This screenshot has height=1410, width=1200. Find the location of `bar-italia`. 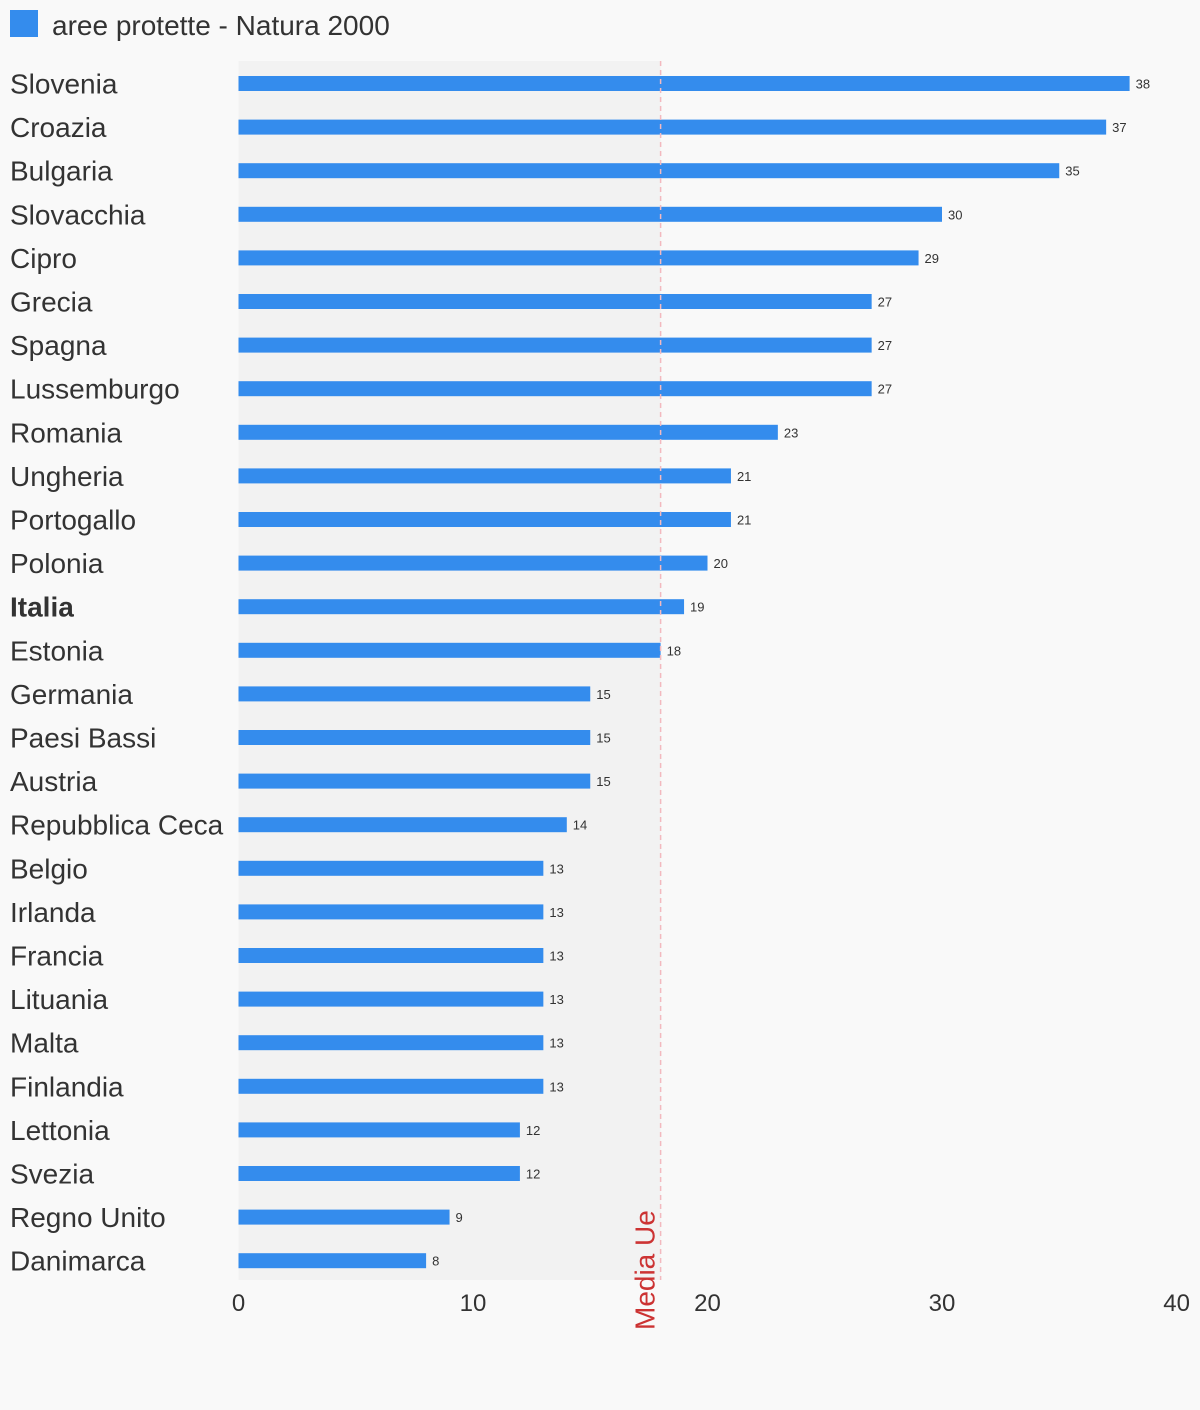

bar-italia is located at coordinates (461, 607).